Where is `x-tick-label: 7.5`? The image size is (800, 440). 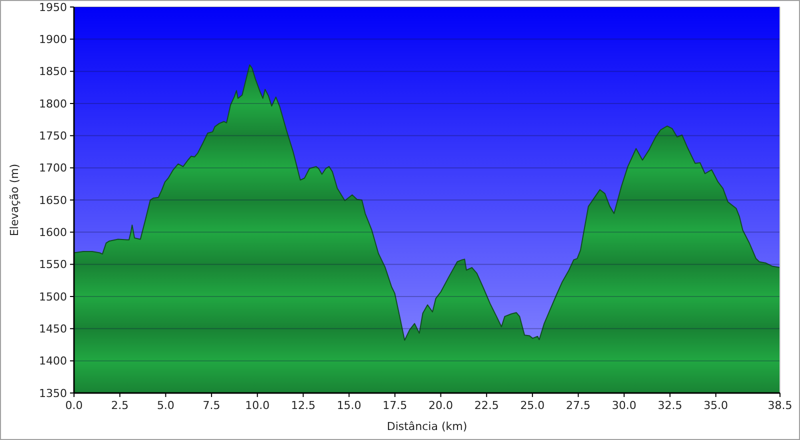
x-tick-label: 7.5 is located at coordinates (211, 405).